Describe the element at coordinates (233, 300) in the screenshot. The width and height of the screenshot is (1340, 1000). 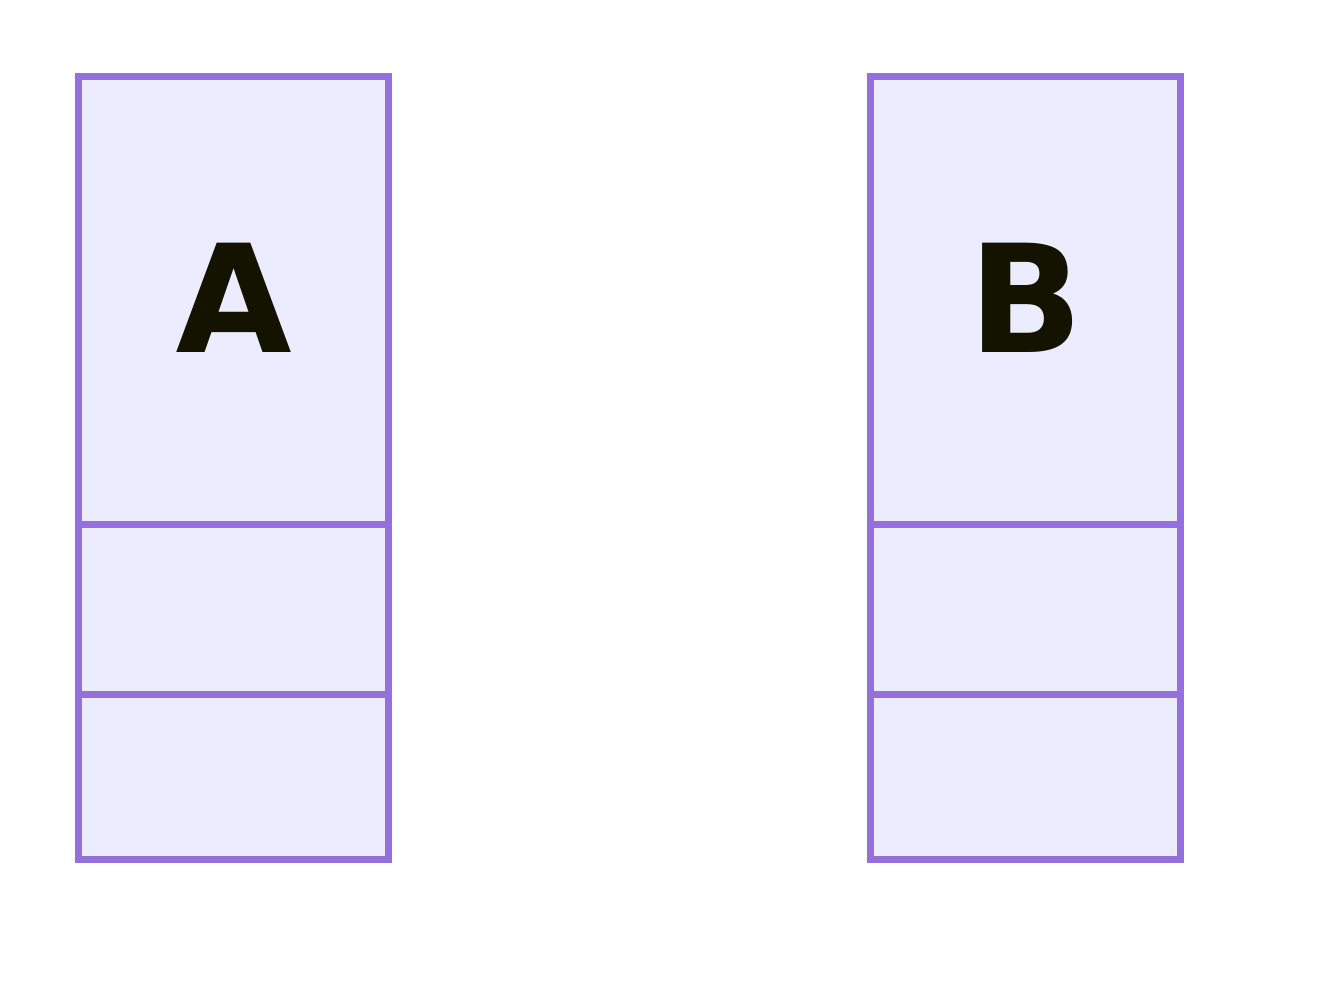
I see `class-name-label: A` at that location.